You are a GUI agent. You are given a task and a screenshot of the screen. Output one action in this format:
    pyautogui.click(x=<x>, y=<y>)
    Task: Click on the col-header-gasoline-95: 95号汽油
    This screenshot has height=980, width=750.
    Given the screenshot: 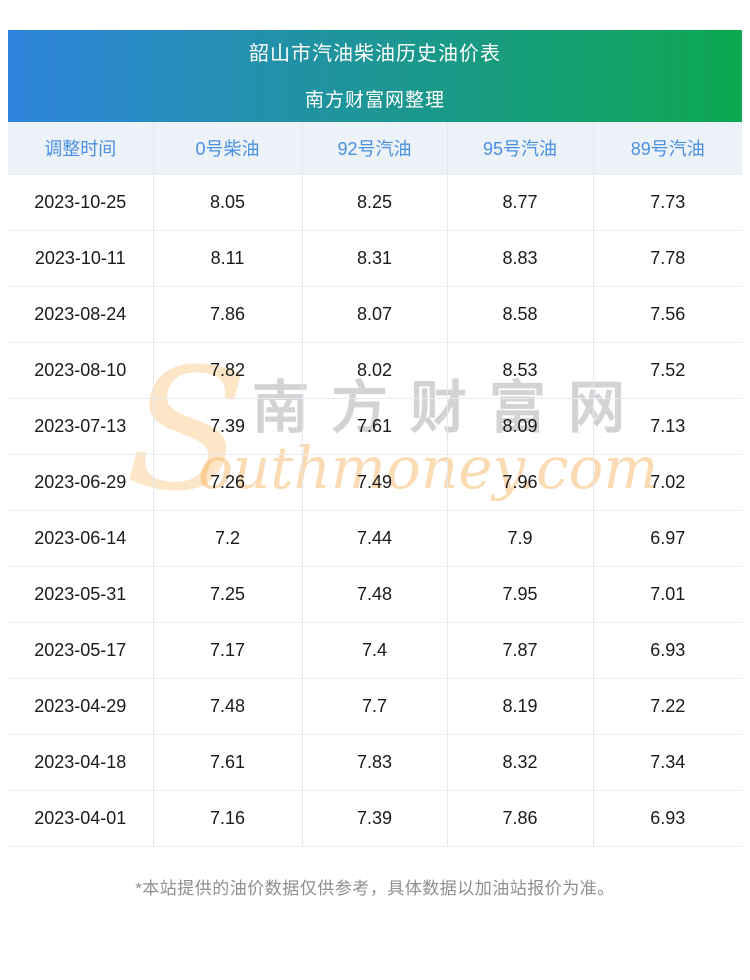 What is the action you would take?
    pyautogui.click(x=520, y=148)
    